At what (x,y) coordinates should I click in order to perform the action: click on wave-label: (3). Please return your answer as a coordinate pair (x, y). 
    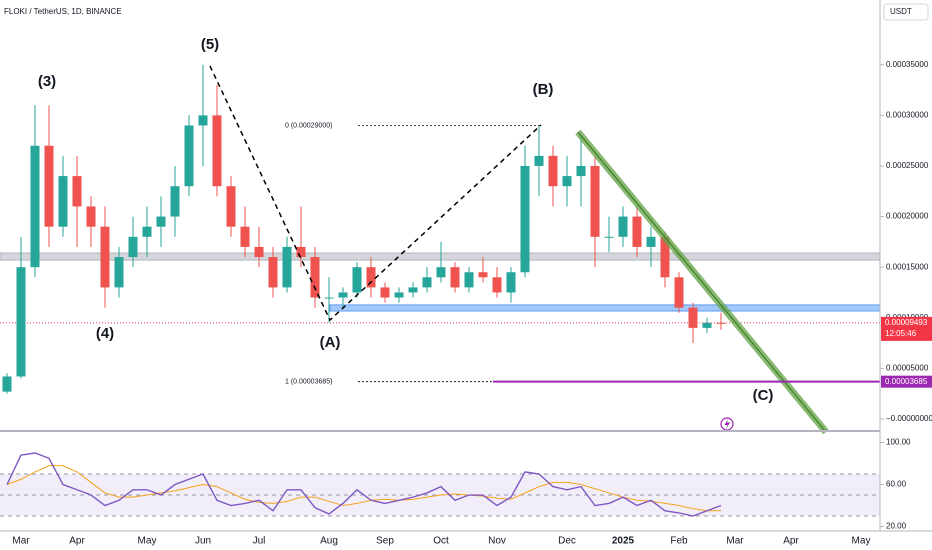
    Looking at the image, I should click on (47, 81).